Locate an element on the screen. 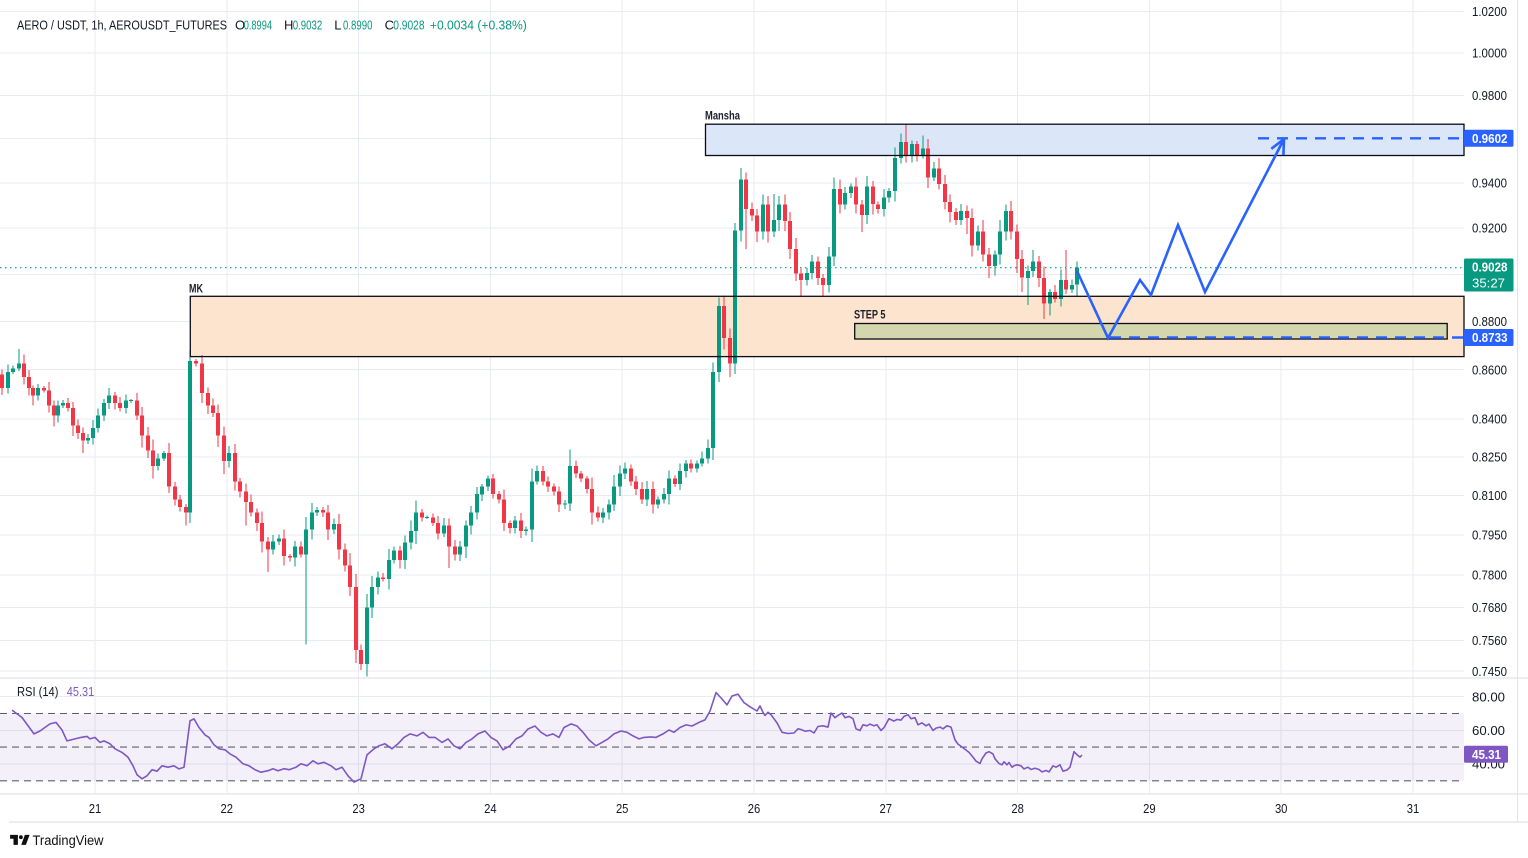  svg-text: 29 is located at coordinates (1149, 808).